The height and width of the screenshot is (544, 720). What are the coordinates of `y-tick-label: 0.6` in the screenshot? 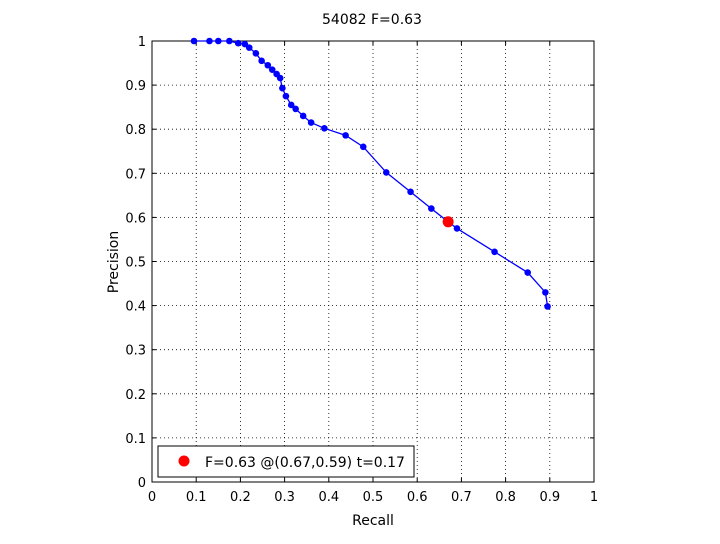 It's located at (135, 218).